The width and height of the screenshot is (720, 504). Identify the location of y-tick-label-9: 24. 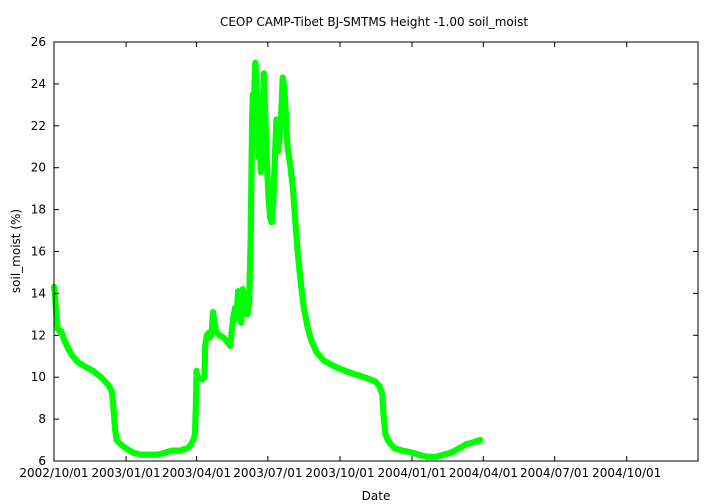
(38, 84).